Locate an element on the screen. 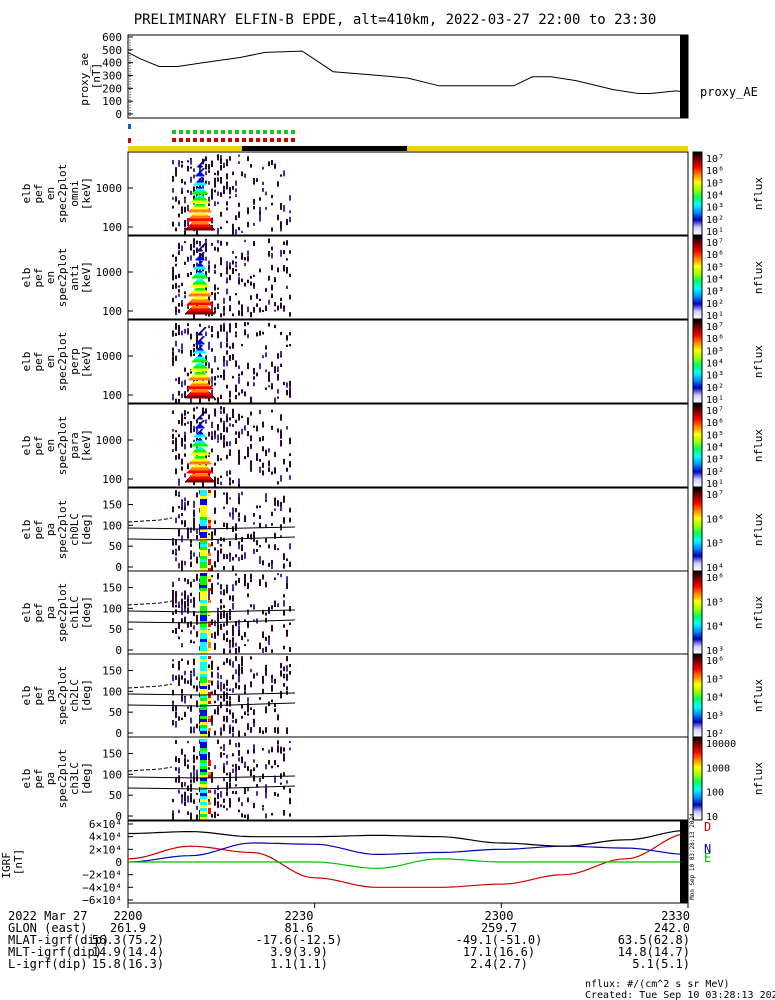  footer-cell: 15.8(16.3) is located at coordinates (128, 964).